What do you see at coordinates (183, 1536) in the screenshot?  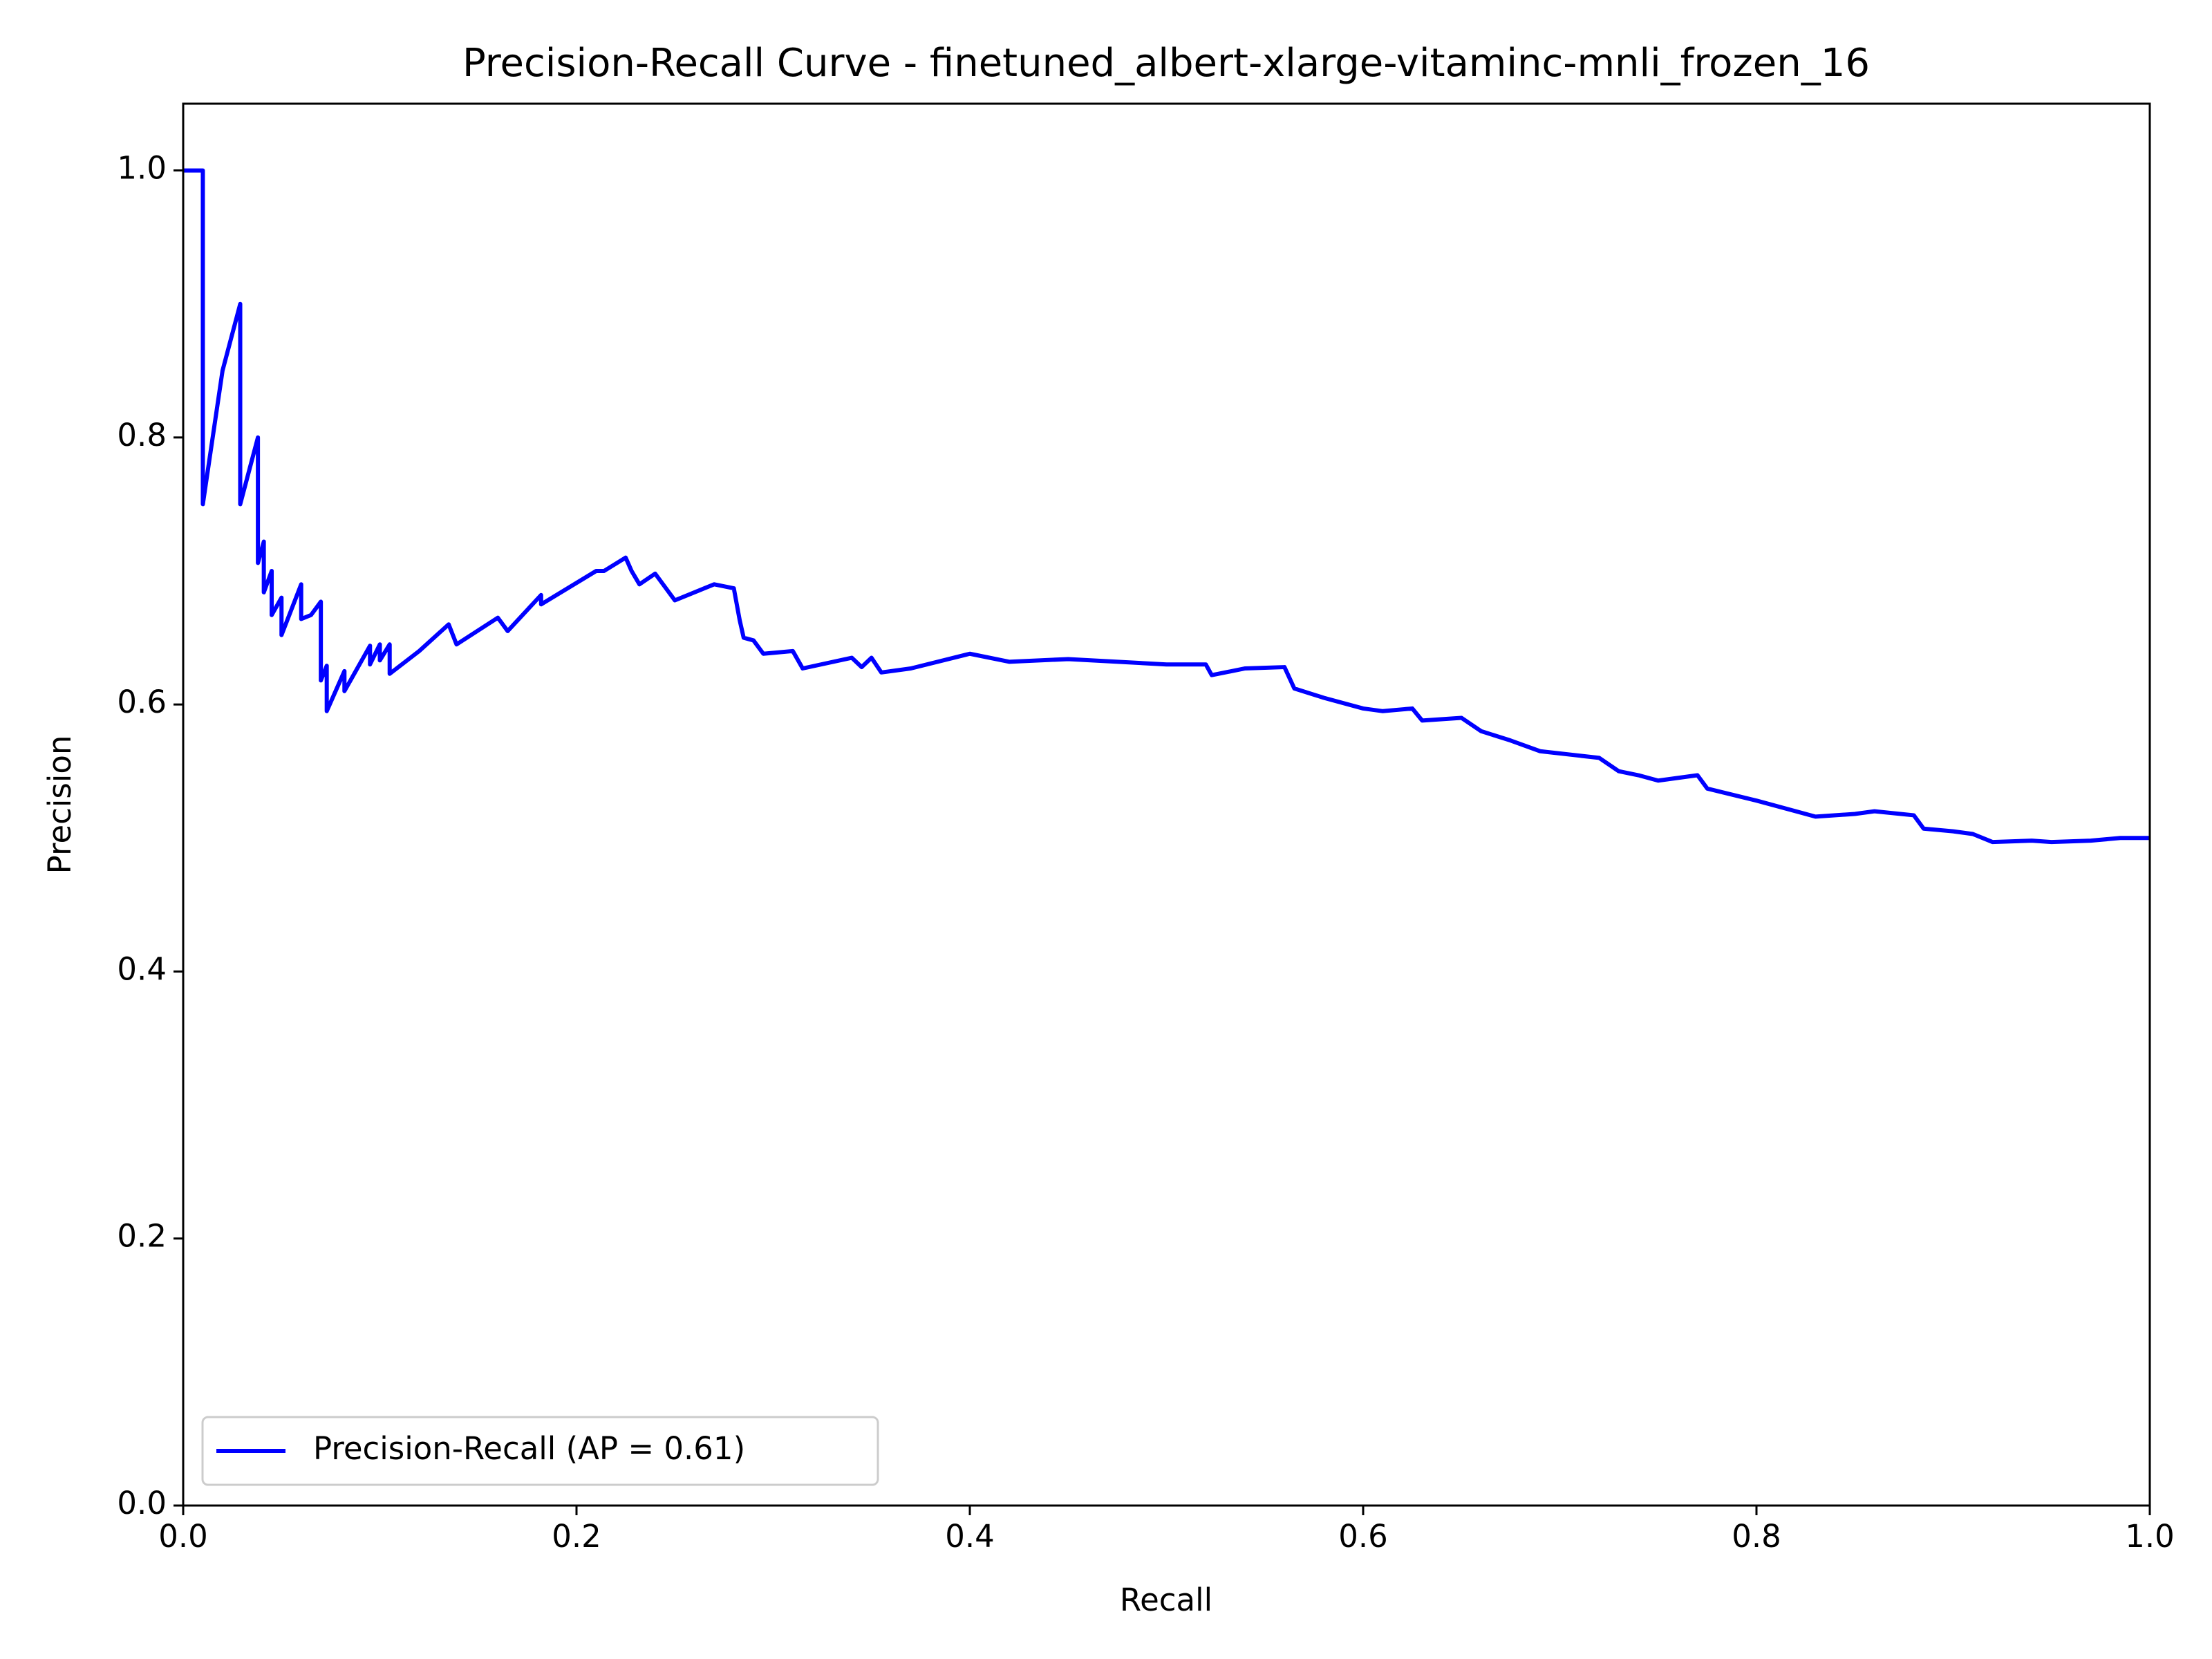 I see `x-tick-label: 0.0` at bounding box center [183, 1536].